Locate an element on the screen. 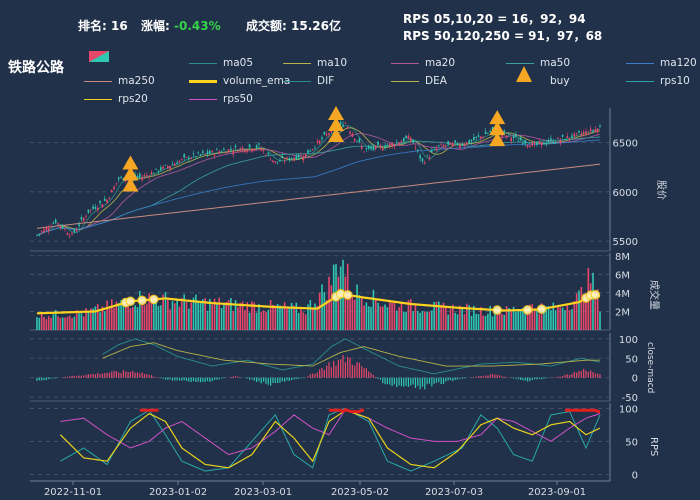 Image resolution: width=700 pixels, height=500 pixels. legend-label-DIF: DIF is located at coordinates (326, 81).